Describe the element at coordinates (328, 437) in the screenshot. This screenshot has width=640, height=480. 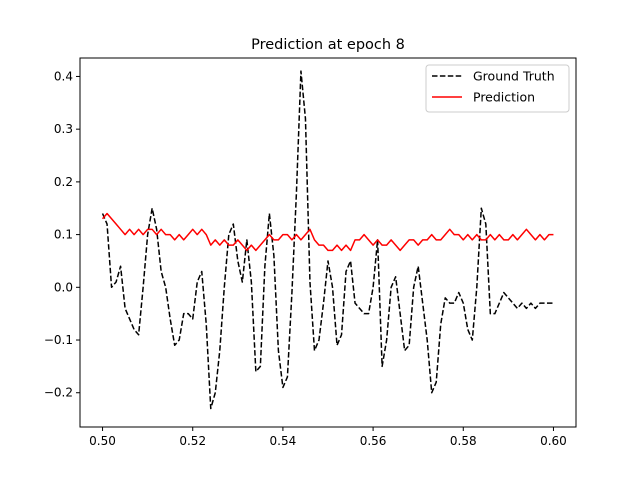
I see `x-axis: 0.50 0.52 0.54 0.56 0.58 0.60` at that location.